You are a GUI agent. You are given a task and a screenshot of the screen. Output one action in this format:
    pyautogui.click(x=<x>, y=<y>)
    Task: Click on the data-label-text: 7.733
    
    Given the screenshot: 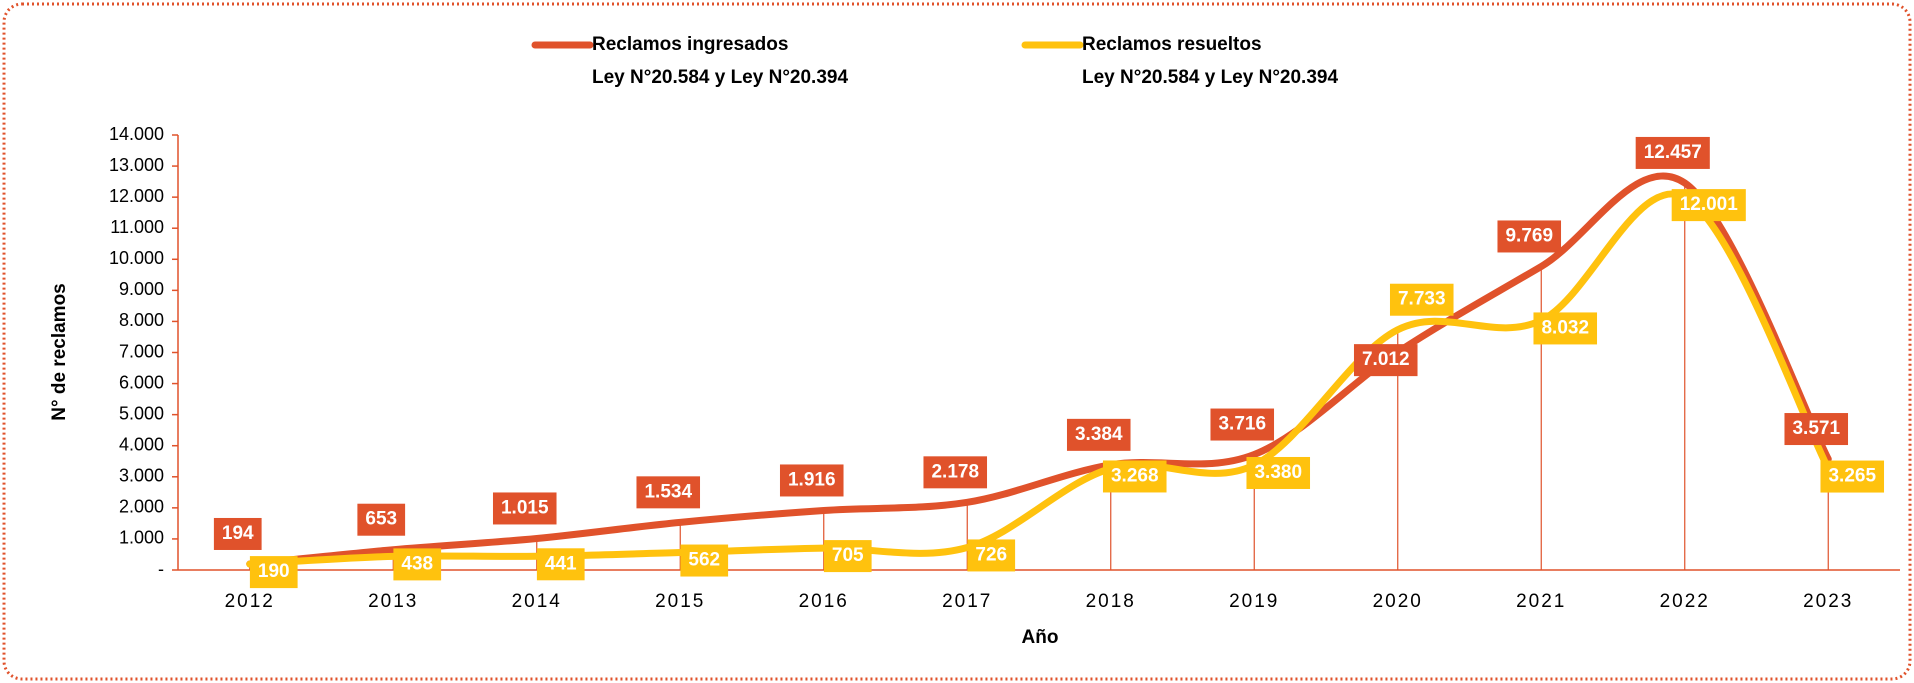 What is the action you would take?
    pyautogui.click(x=1422, y=299)
    